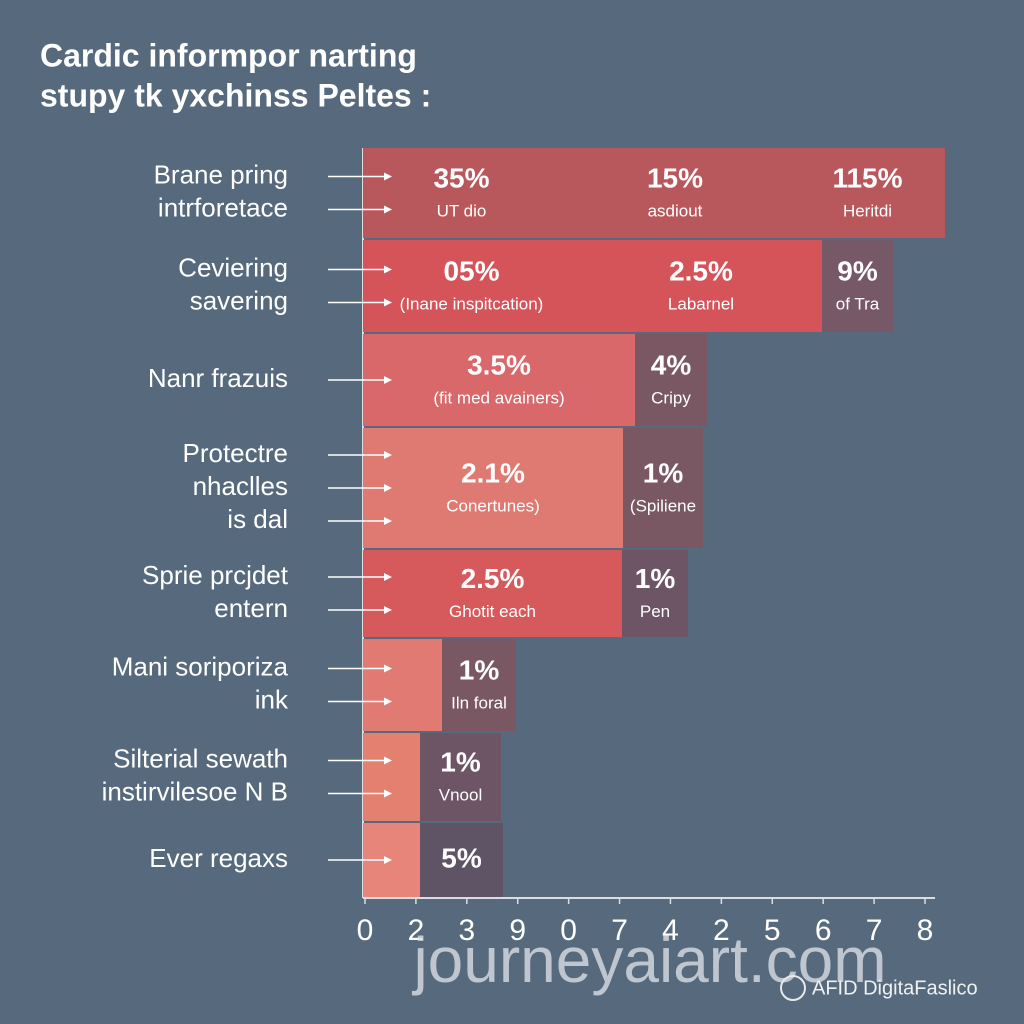  I want to click on segment-value: 9%, so click(857, 270).